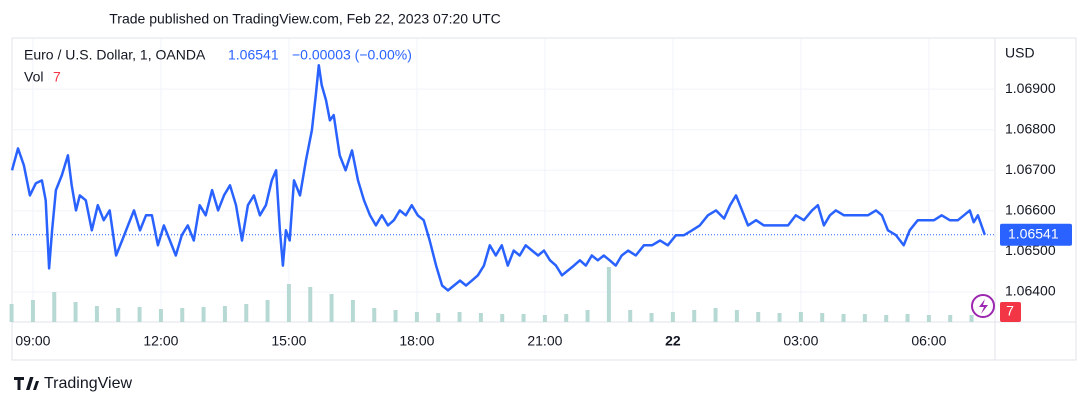  Describe the element at coordinates (32, 341) in the screenshot. I see `x-tick-label: 09:00` at that location.